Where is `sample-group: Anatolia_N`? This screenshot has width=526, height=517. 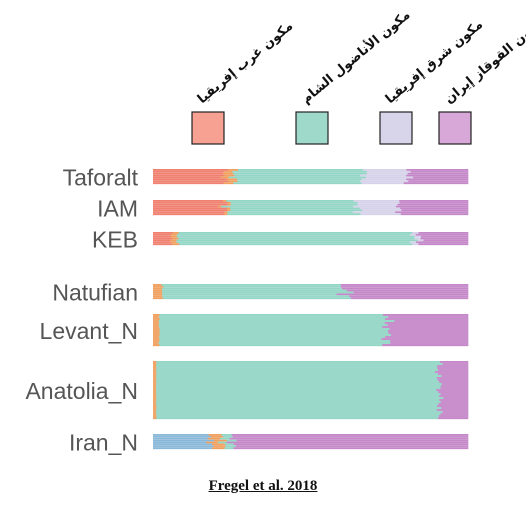
sample-group: Anatolia_N is located at coordinates (247, 390).